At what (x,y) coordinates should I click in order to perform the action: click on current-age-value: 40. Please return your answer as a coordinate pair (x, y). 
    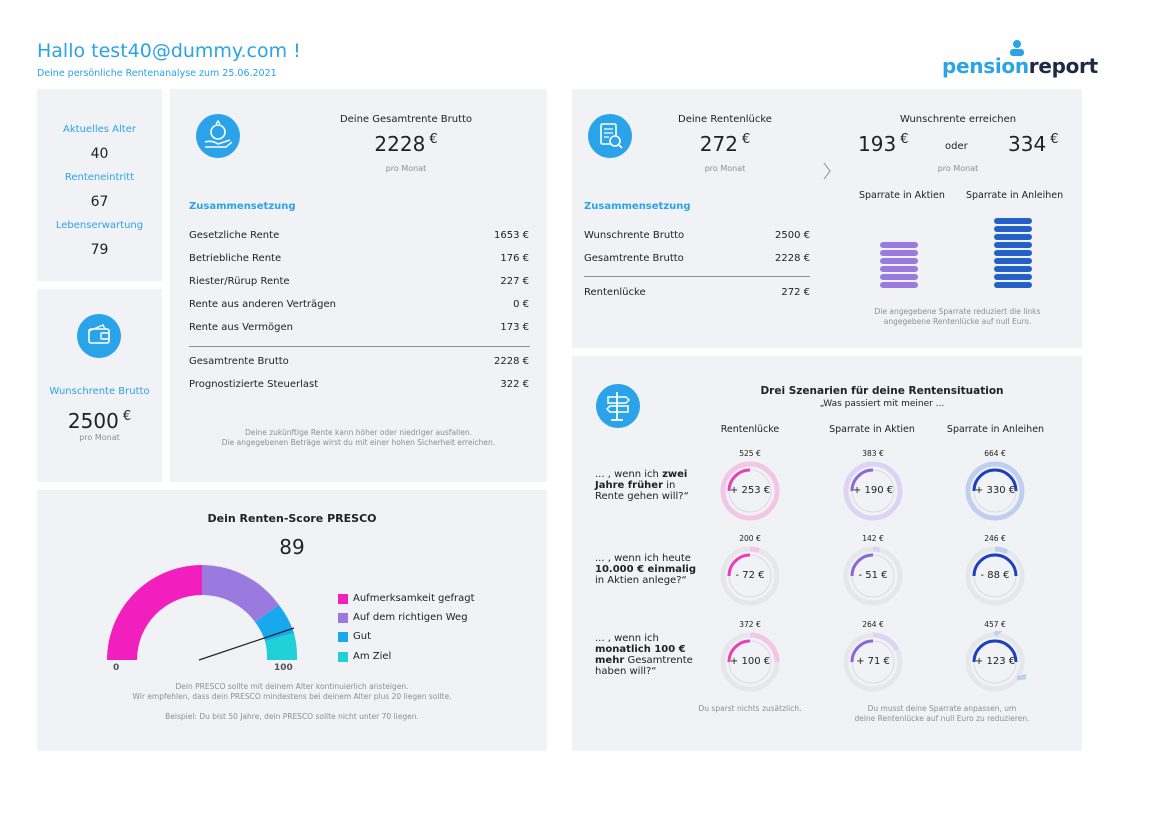
    Looking at the image, I should click on (99, 154).